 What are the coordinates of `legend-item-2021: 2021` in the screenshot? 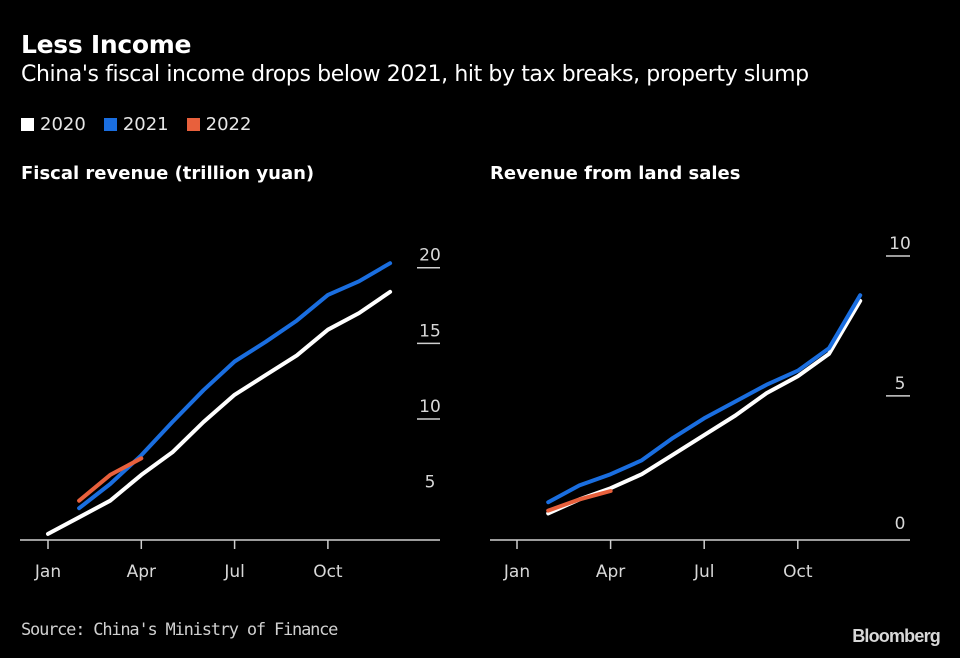 It's located at (136, 124).